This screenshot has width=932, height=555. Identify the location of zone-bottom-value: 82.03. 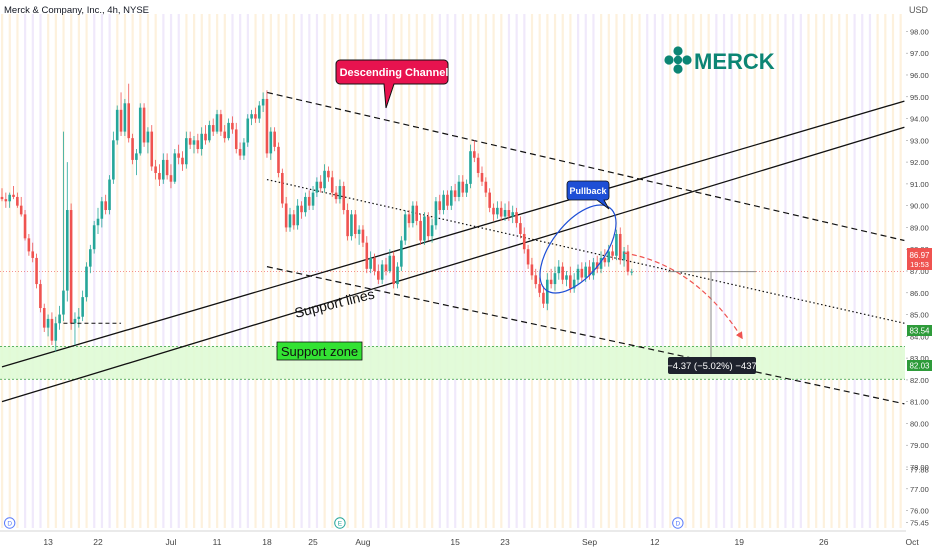
(919, 366).